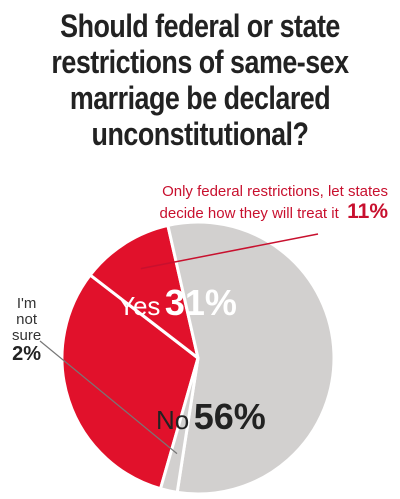 Image resolution: width=400 pixels, height=499 pixels. I want to click on yes-label: Yes 31%, so click(177, 303).